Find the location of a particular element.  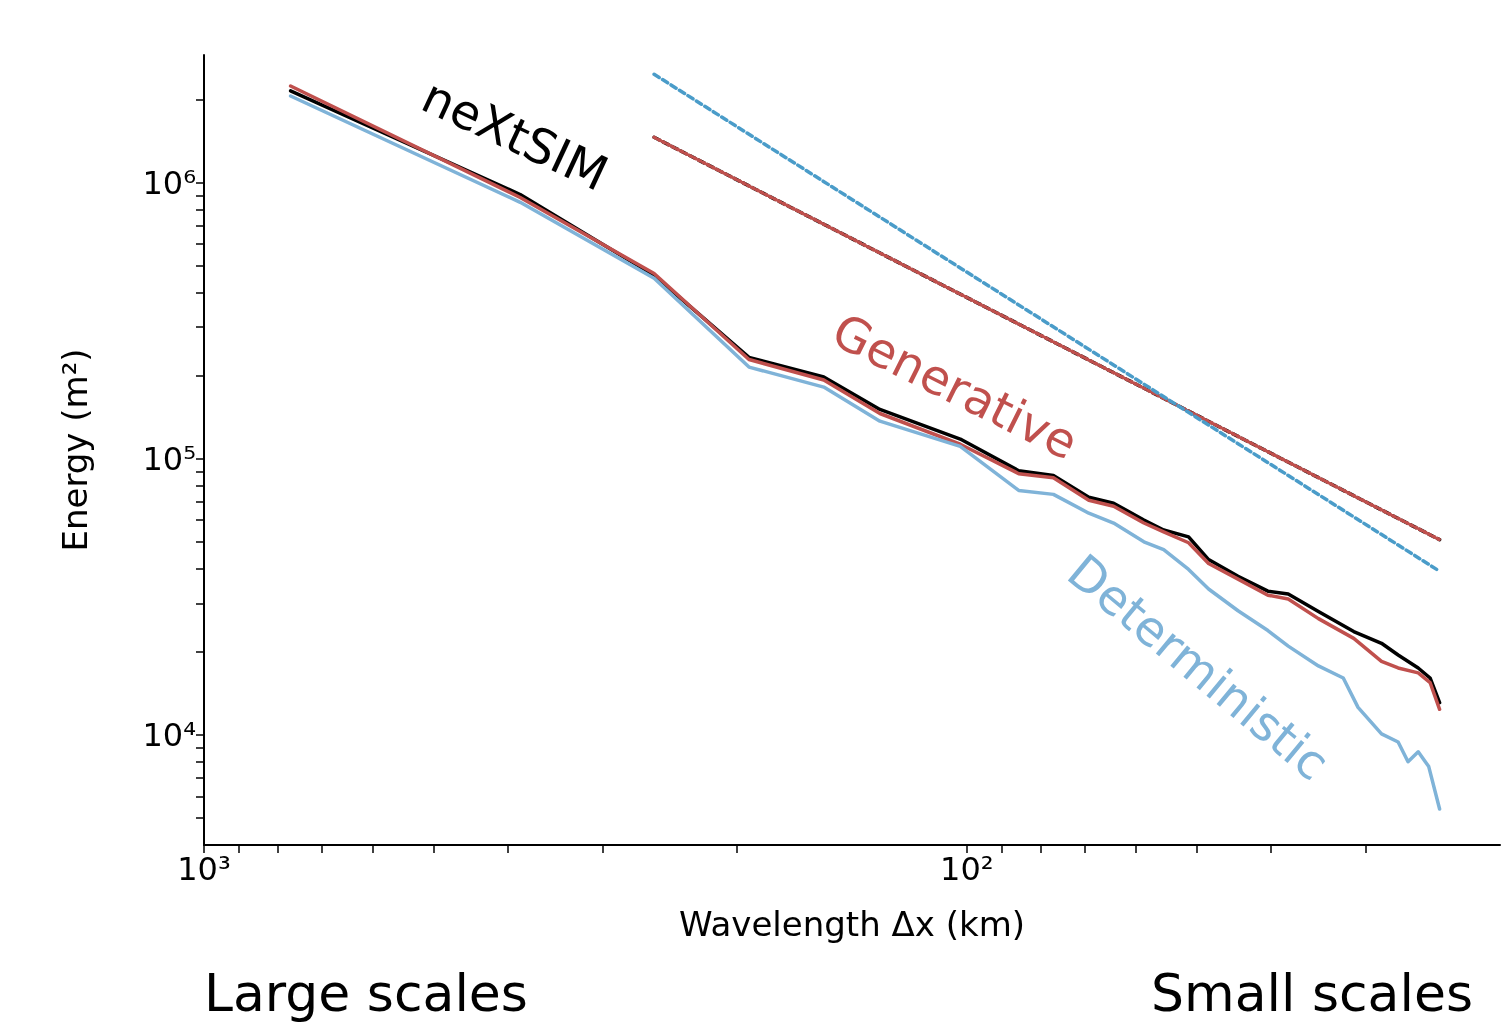

x-tick-label: 10³ is located at coordinates (204, 869).